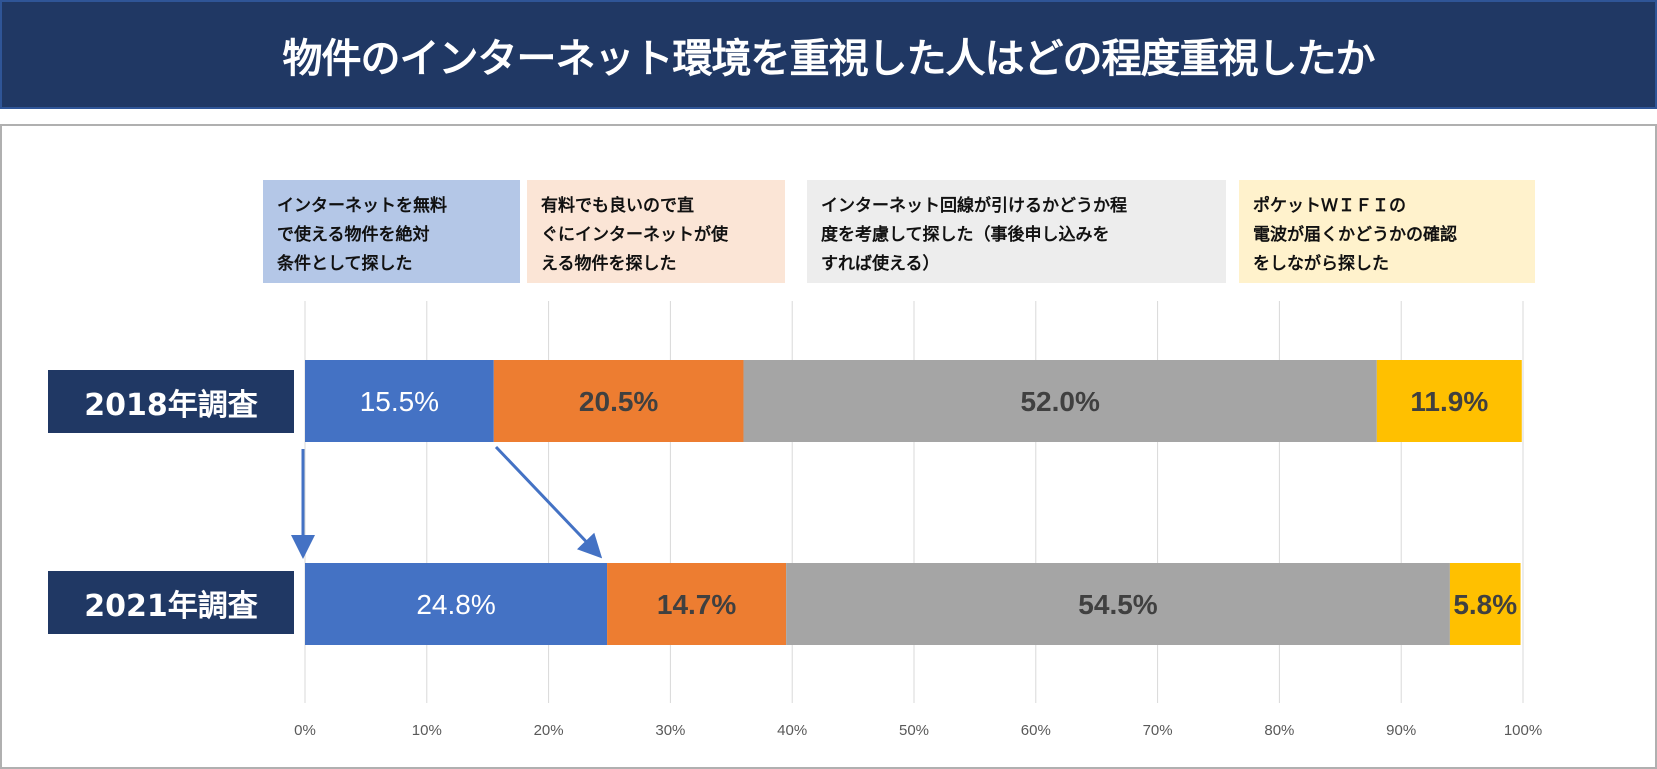 This screenshot has width=1657, height=769. Describe the element at coordinates (1321, 264) in the screenshot. I see `legend-line: をしながら探した` at that location.